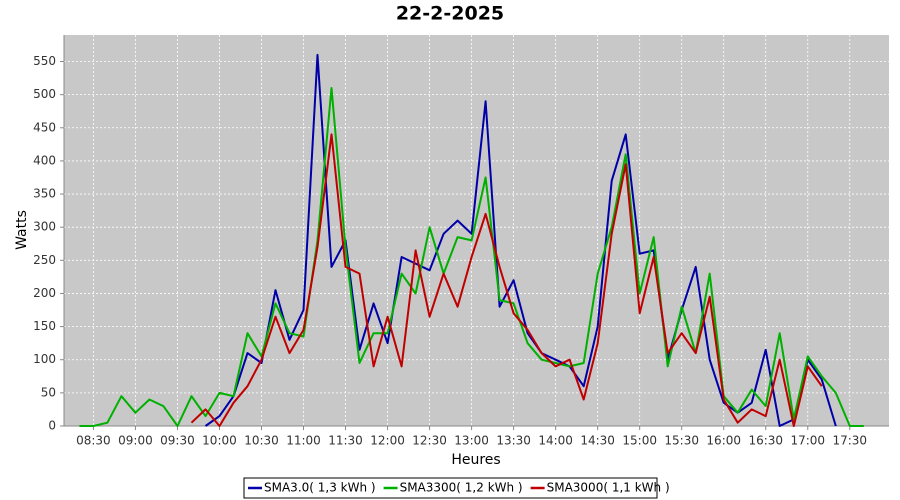 The height and width of the screenshot is (500, 900). I want to click on x-tick-label: 16:30, so click(765, 441).